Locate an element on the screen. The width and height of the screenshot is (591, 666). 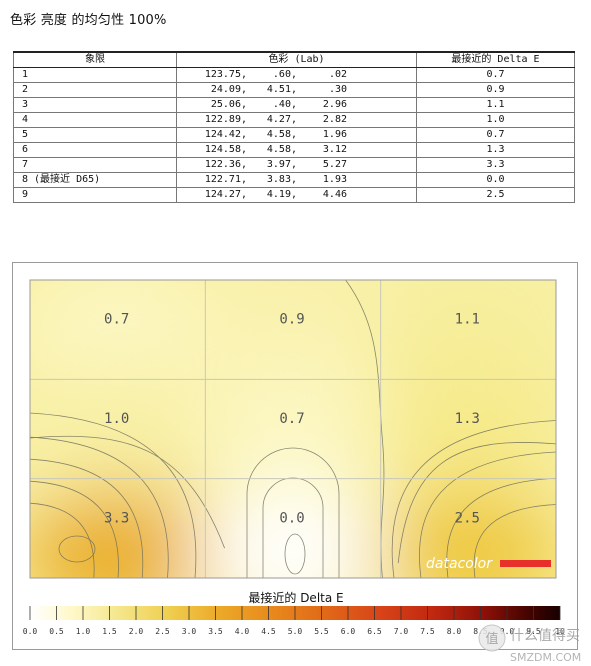
lab-a-value: 3.83, is located at coordinates (281, 179).